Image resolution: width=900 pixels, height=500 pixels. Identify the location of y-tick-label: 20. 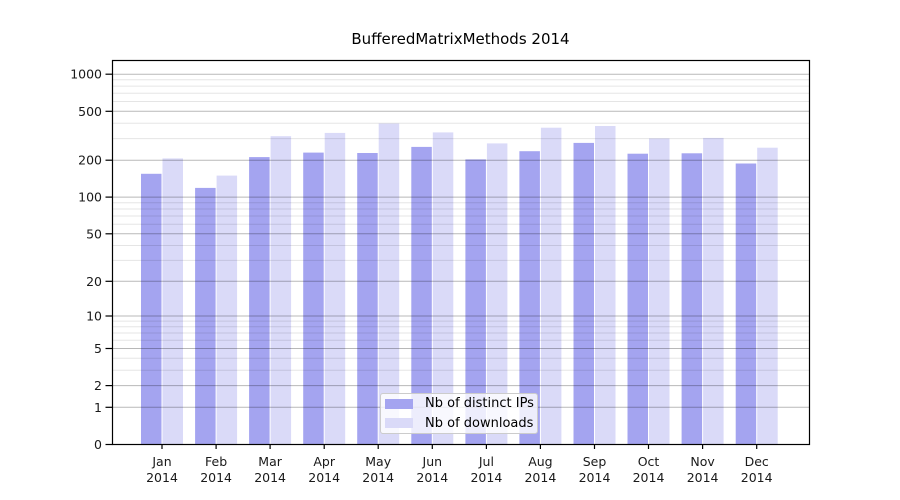
(94, 281).